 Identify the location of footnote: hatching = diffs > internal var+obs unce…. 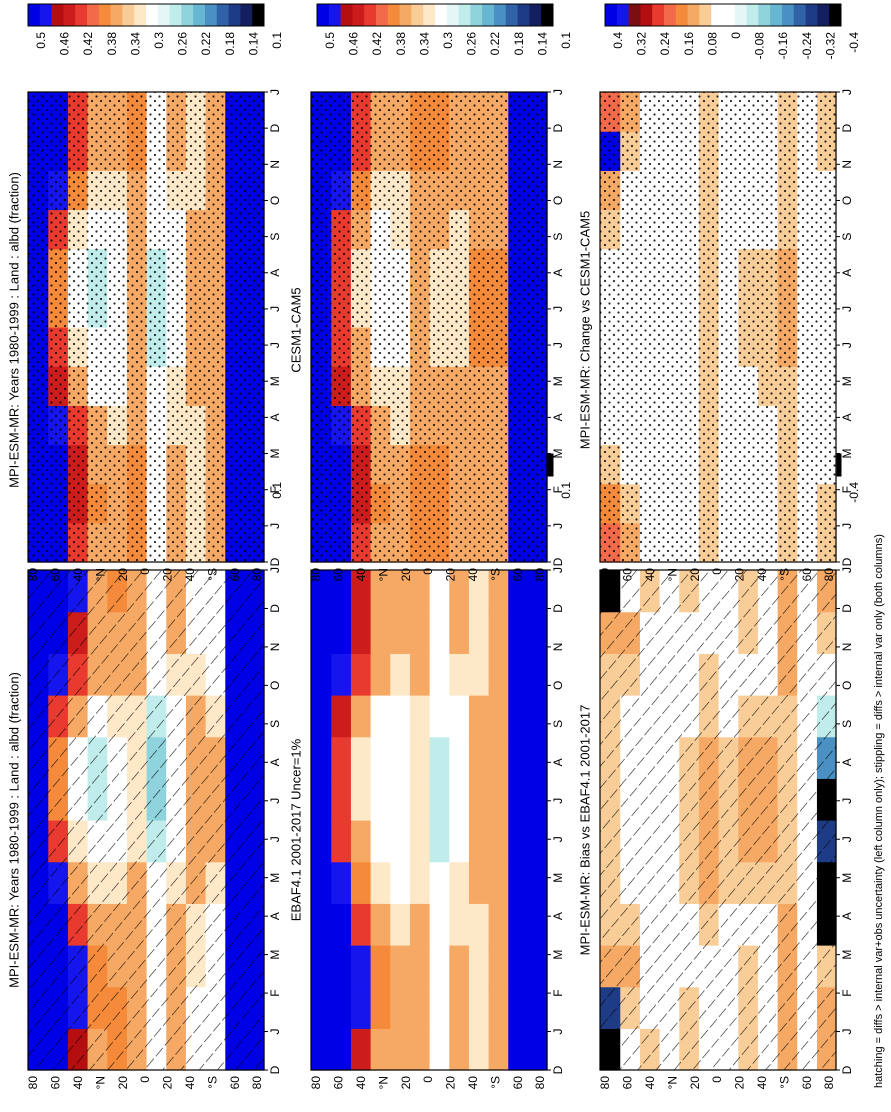
(879, 811).